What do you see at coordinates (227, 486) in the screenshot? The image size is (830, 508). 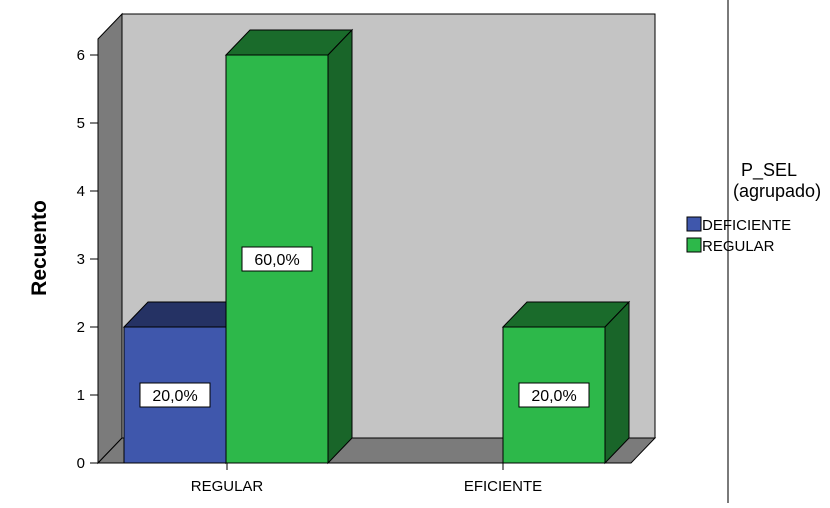 I see `x-tick-label: REGULAR` at bounding box center [227, 486].